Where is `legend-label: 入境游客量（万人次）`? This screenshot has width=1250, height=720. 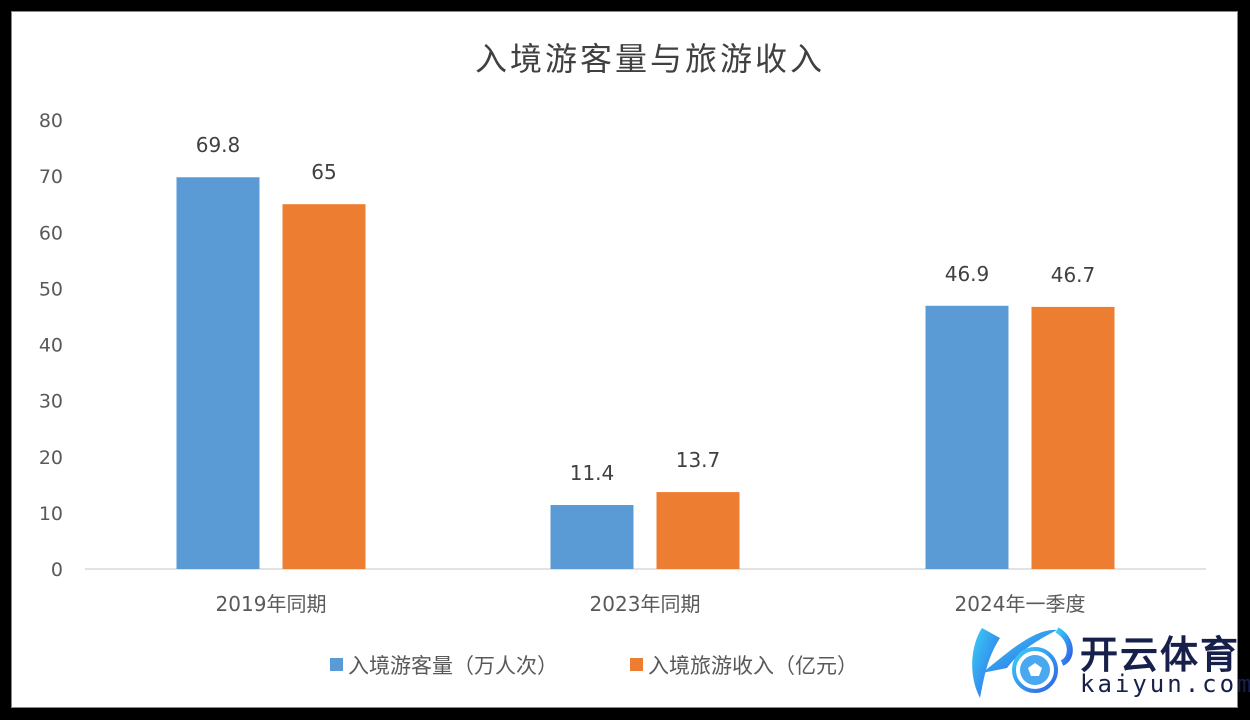 legend-label: 入境游客量（万人次） is located at coordinates (453, 666).